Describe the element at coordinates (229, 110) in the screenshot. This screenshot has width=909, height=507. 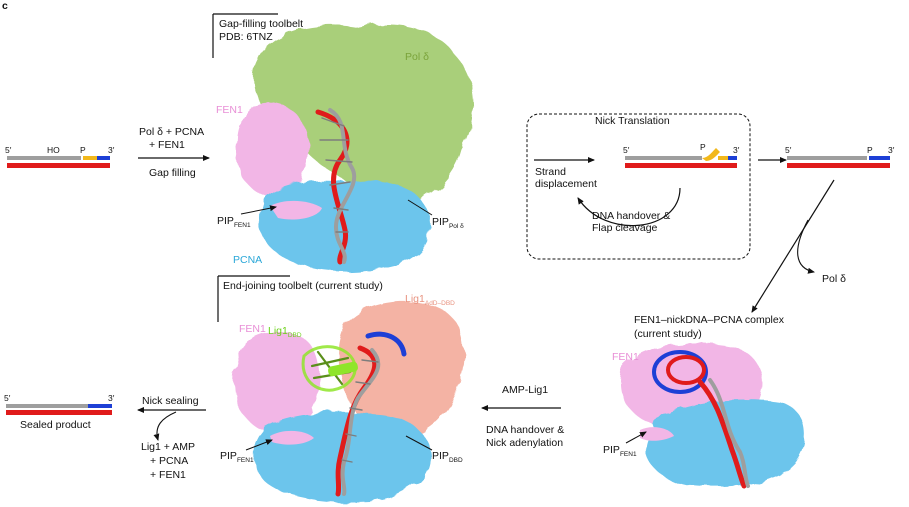
I see `fen1-label-gap: FEN1` at that location.